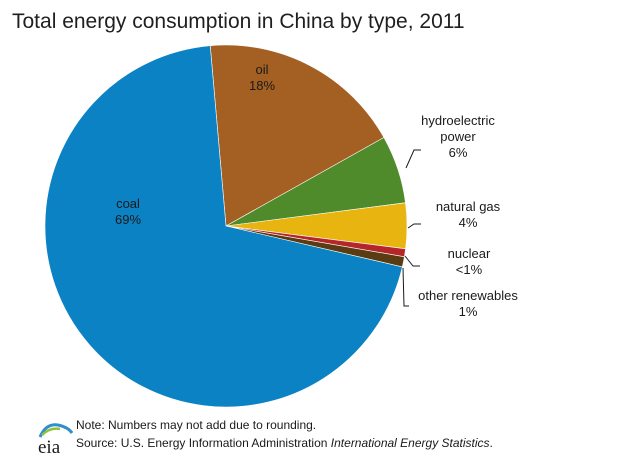 The height and width of the screenshot is (469, 620). I want to click on leader-lines, so click(411, 228).